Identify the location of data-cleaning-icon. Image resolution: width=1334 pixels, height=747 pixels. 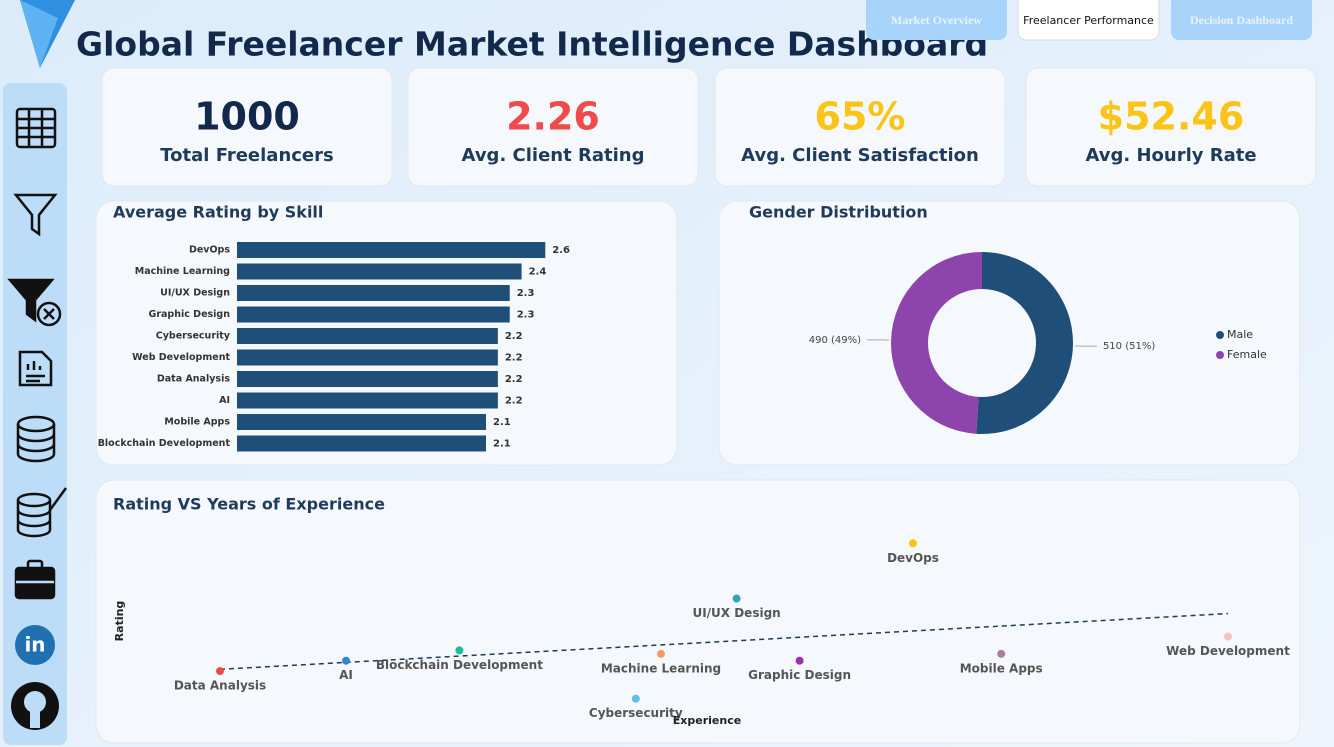
(42, 512).